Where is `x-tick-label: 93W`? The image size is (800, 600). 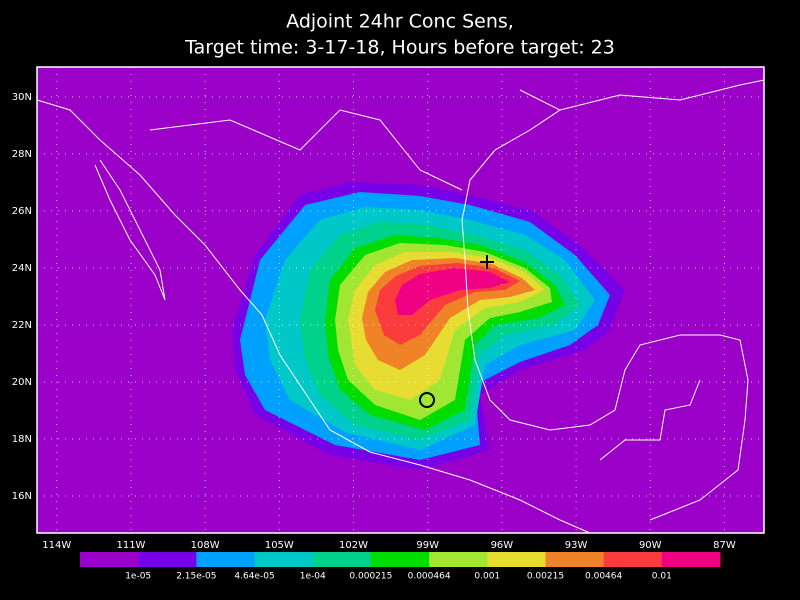 x-tick-label: 93W is located at coordinates (576, 545).